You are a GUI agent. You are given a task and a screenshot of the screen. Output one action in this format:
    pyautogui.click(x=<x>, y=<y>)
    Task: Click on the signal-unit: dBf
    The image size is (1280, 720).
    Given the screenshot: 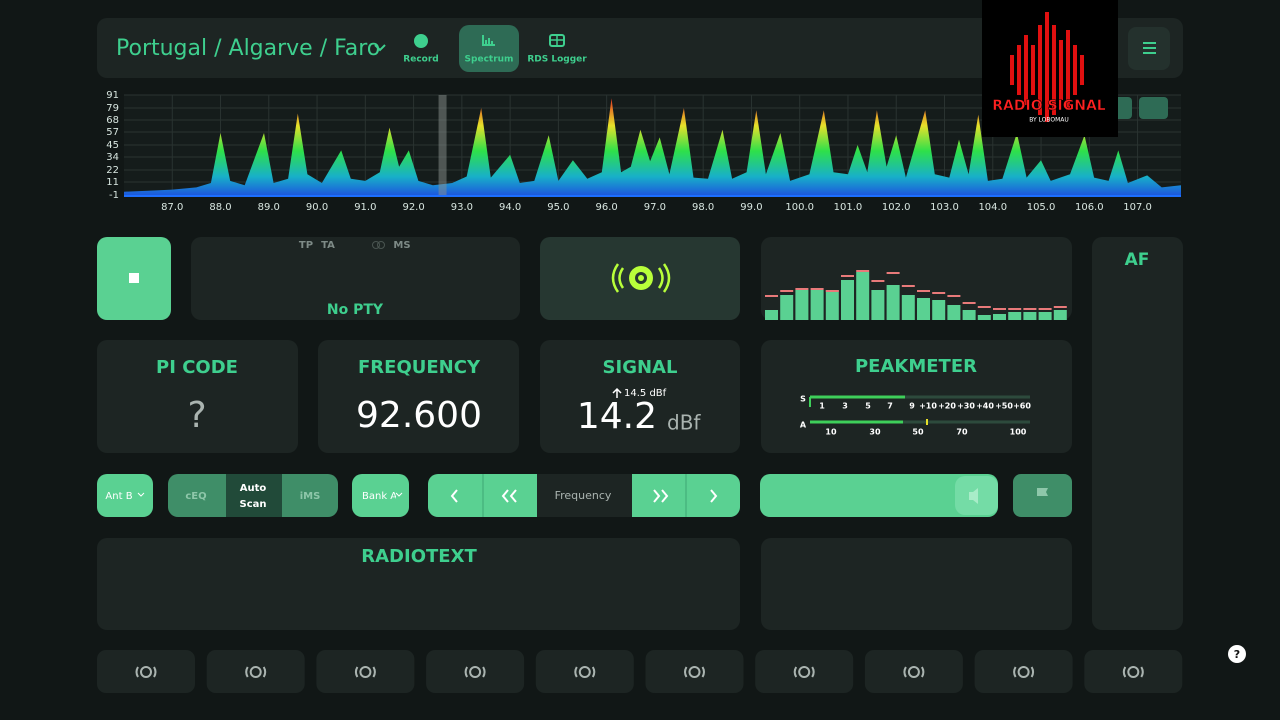 What is the action you would take?
    pyautogui.click(x=684, y=423)
    